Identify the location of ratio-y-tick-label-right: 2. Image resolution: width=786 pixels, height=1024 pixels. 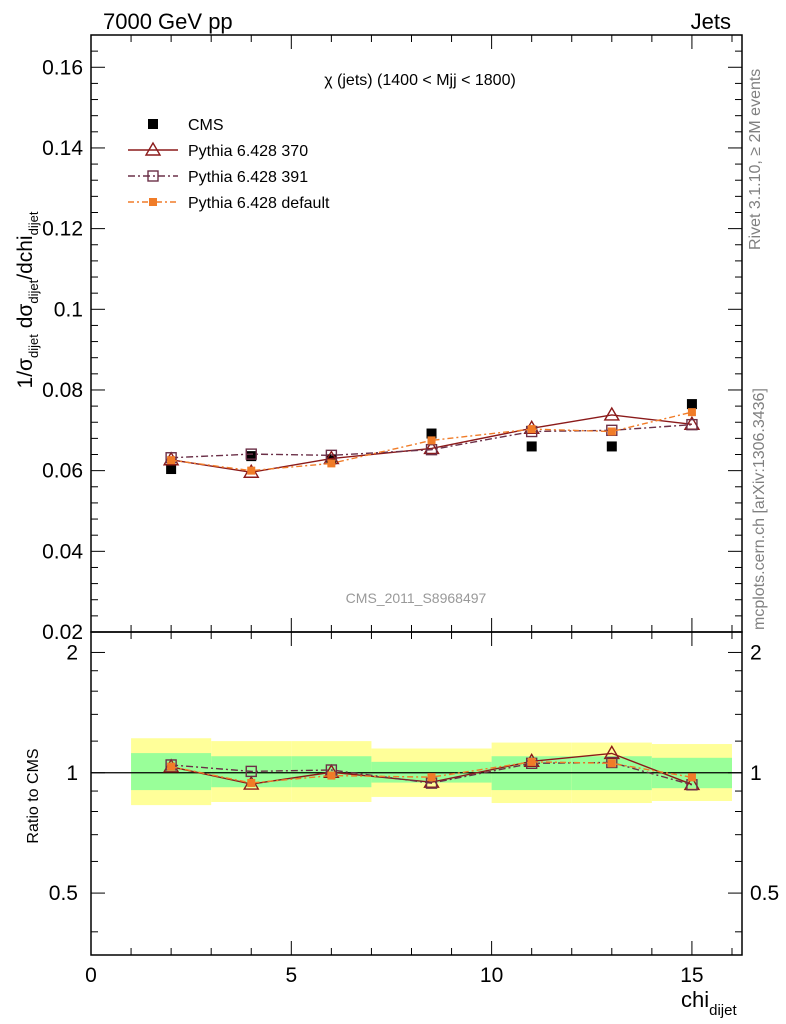
(756, 652).